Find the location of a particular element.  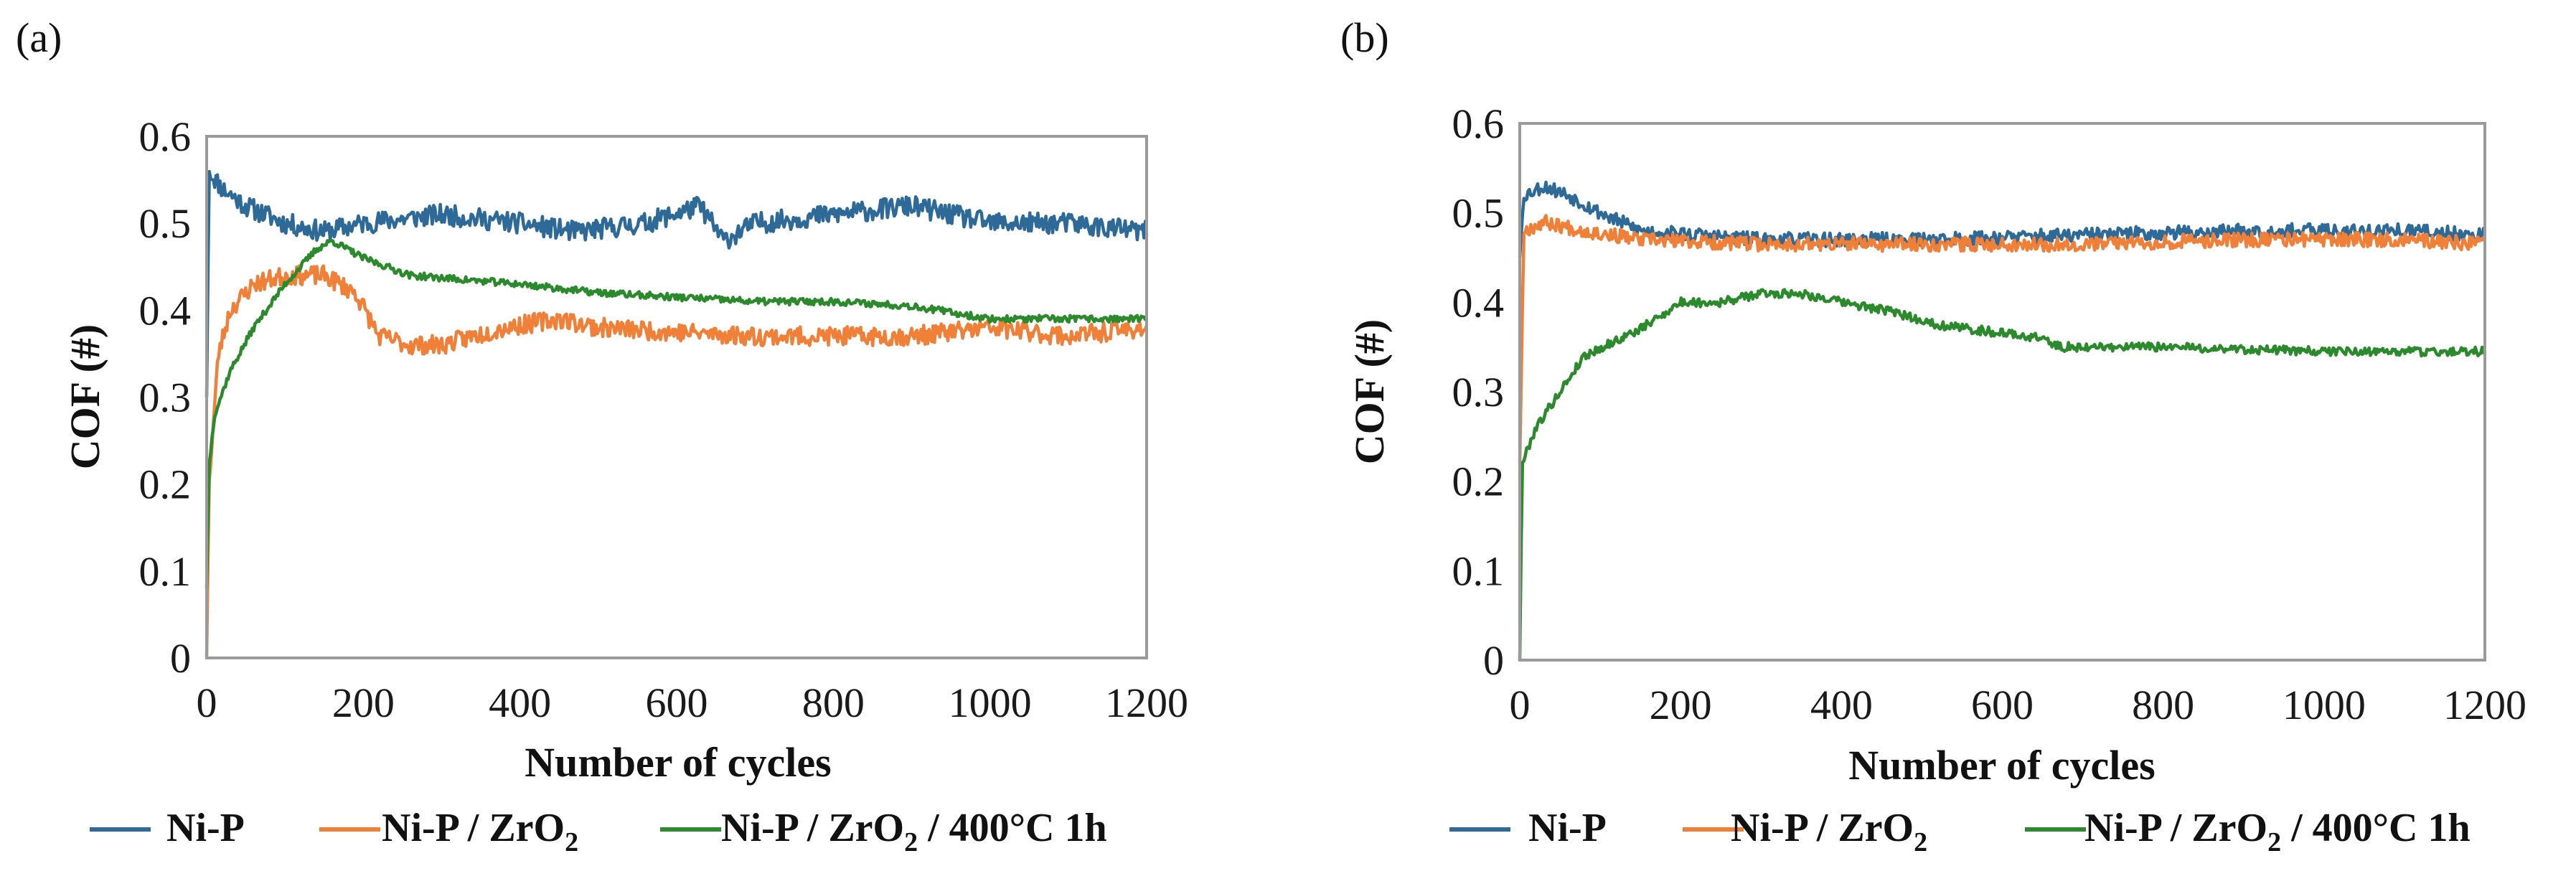

panel-label: (b) is located at coordinates (1364, 37).